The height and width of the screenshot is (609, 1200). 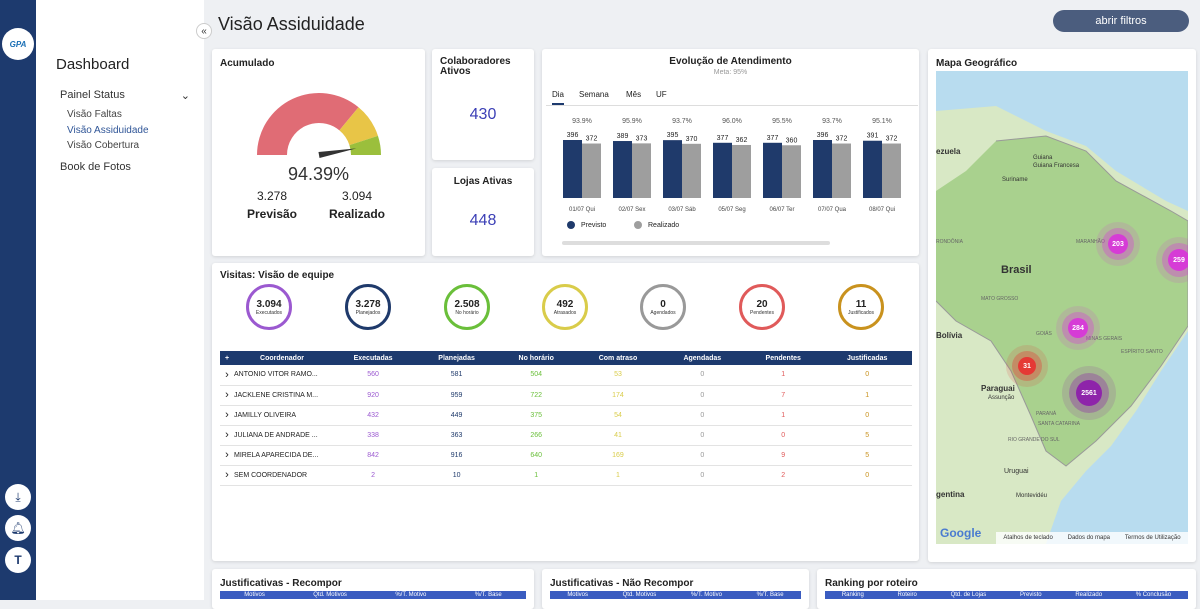 What do you see at coordinates (907, 595) in the screenshot?
I see `header-roteiro: Roteiro` at bounding box center [907, 595].